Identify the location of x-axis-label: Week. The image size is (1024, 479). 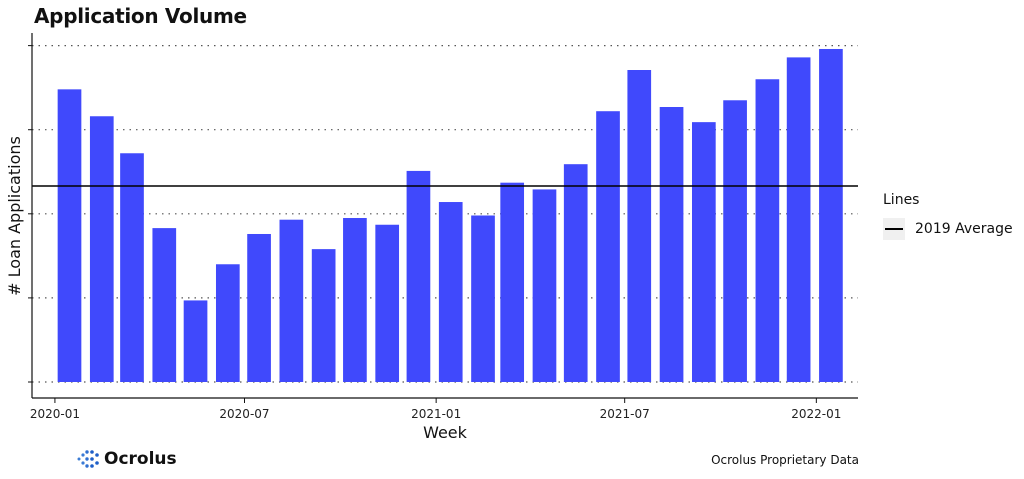
(445, 432).